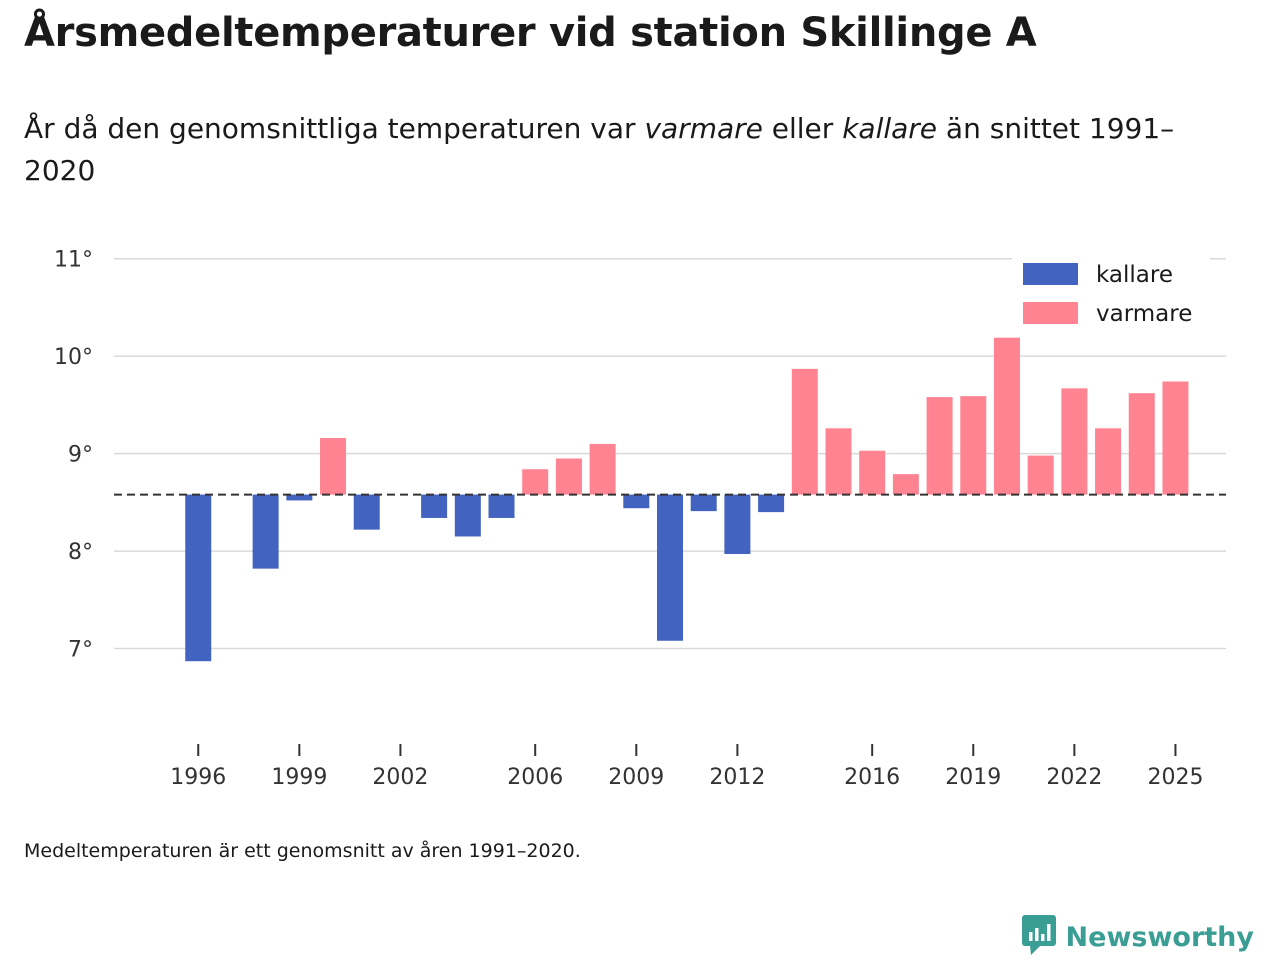 The image size is (1280, 960). What do you see at coordinates (467, 515) in the screenshot?
I see `bar-2004` at bounding box center [467, 515].